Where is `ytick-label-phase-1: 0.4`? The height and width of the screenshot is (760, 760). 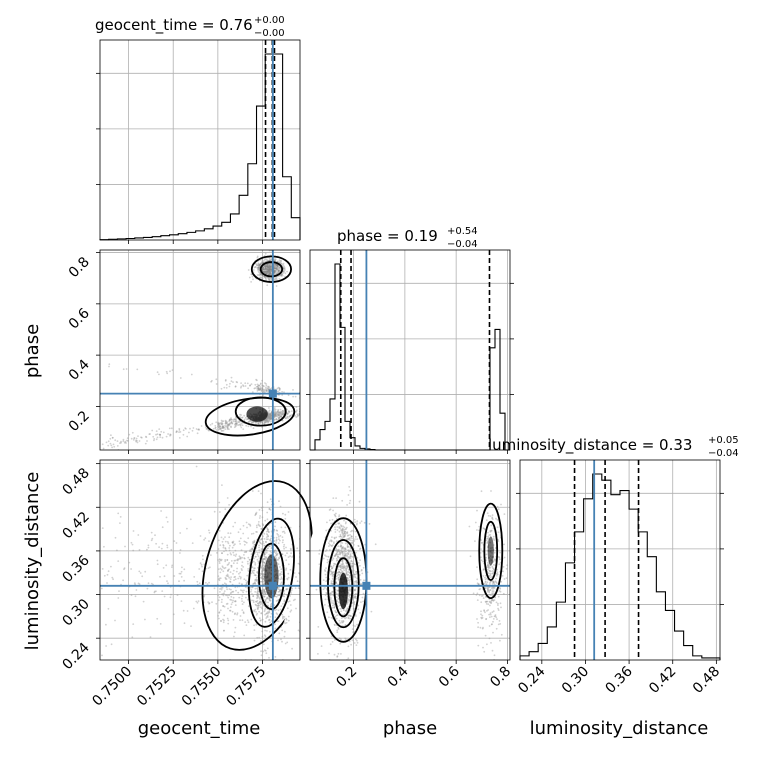 ytick-label-phase-1: 0.4 is located at coordinates (79, 370).